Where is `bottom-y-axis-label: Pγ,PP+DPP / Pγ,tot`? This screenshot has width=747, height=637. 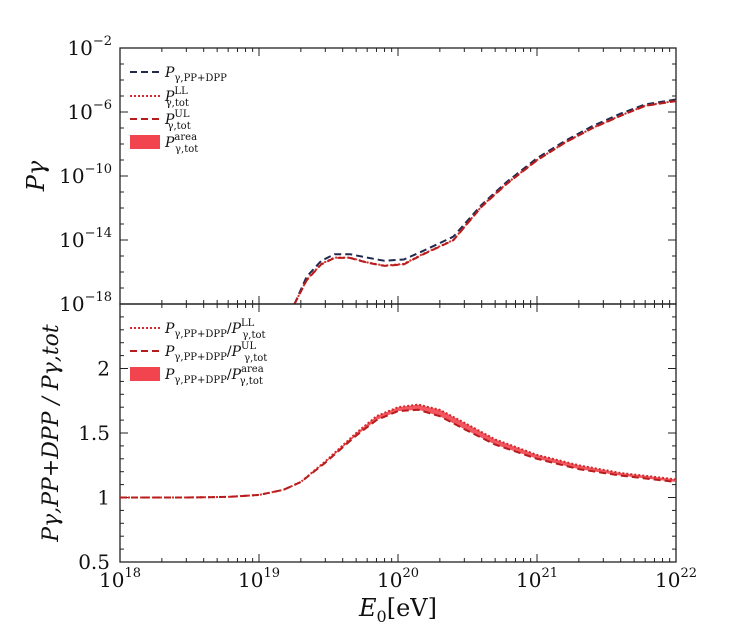 bottom-y-axis-label: Pγ,PP+DPP / Pγ,tot is located at coordinates (51, 433).